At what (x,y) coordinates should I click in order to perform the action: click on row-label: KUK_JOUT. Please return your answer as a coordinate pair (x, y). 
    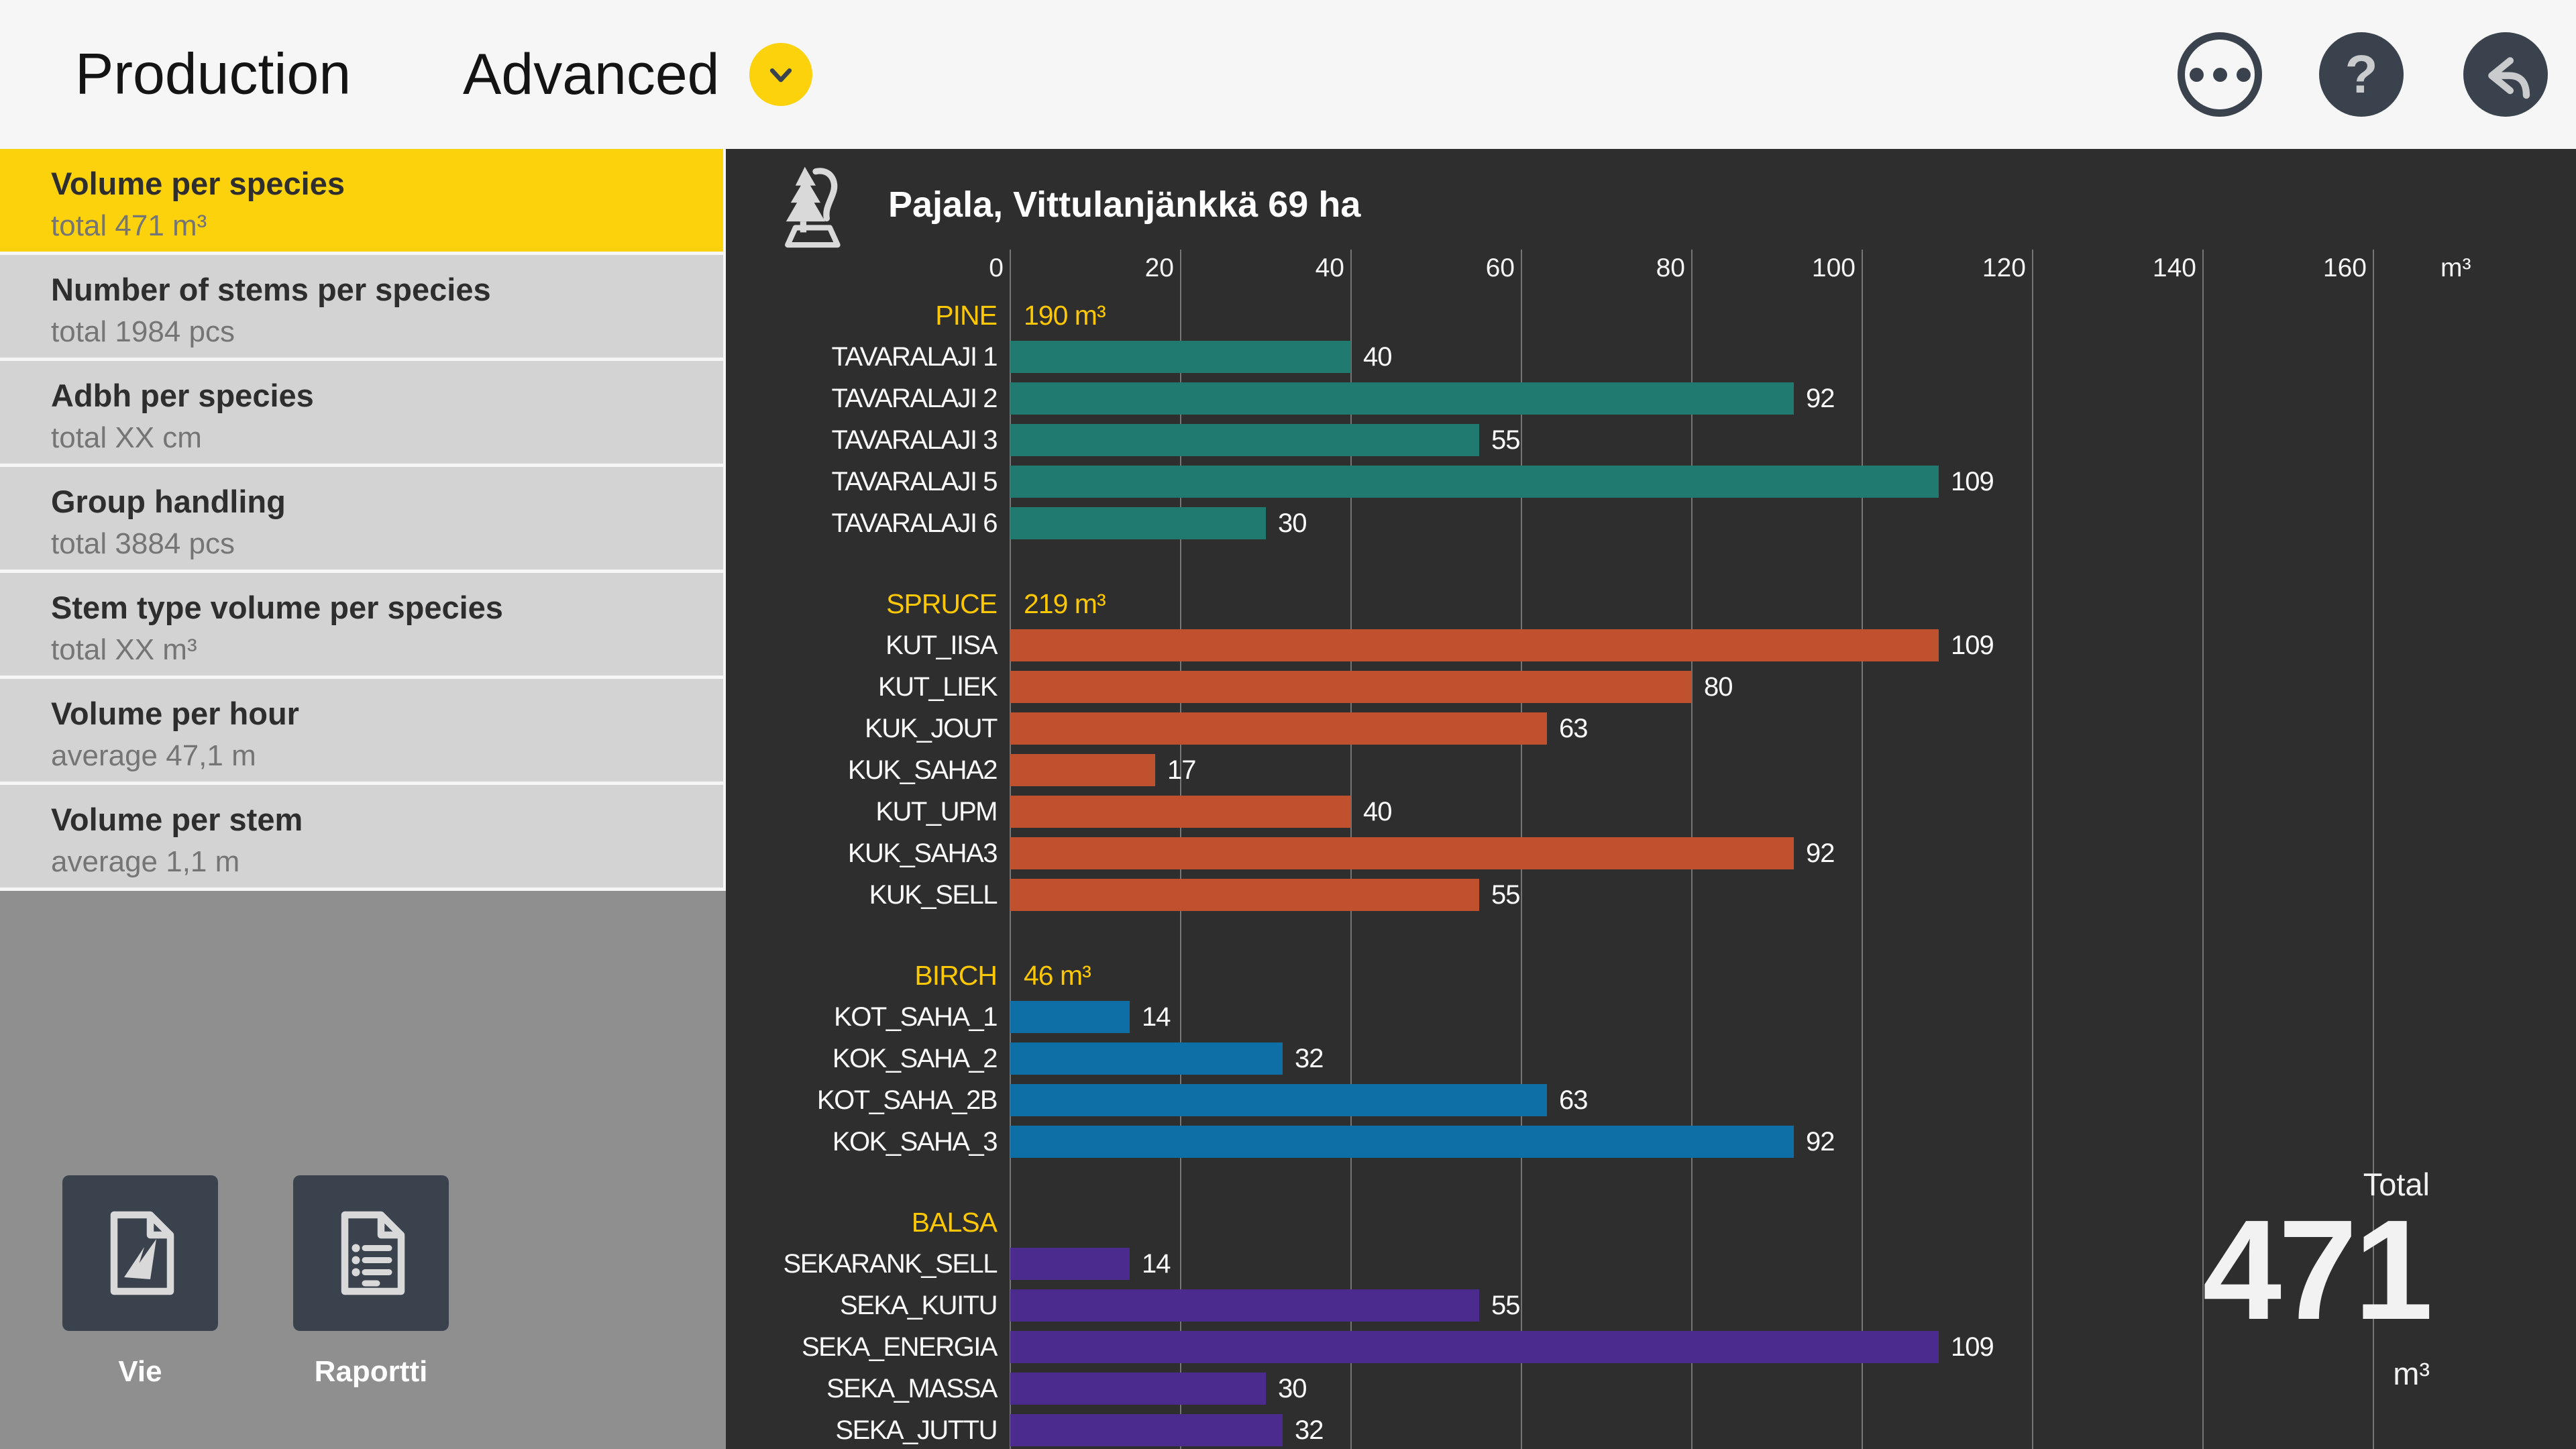
    Looking at the image, I should click on (931, 728).